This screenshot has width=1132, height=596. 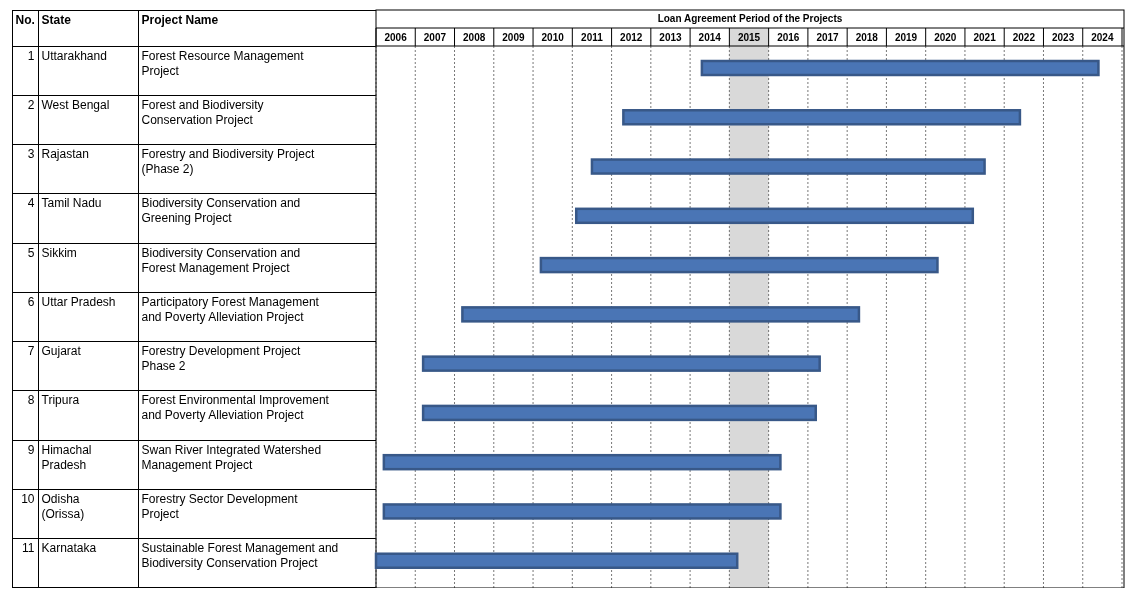 What do you see at coordinates (25, 218) in the screenshot?
I see `text: 4` at bounding box center [25, 218].